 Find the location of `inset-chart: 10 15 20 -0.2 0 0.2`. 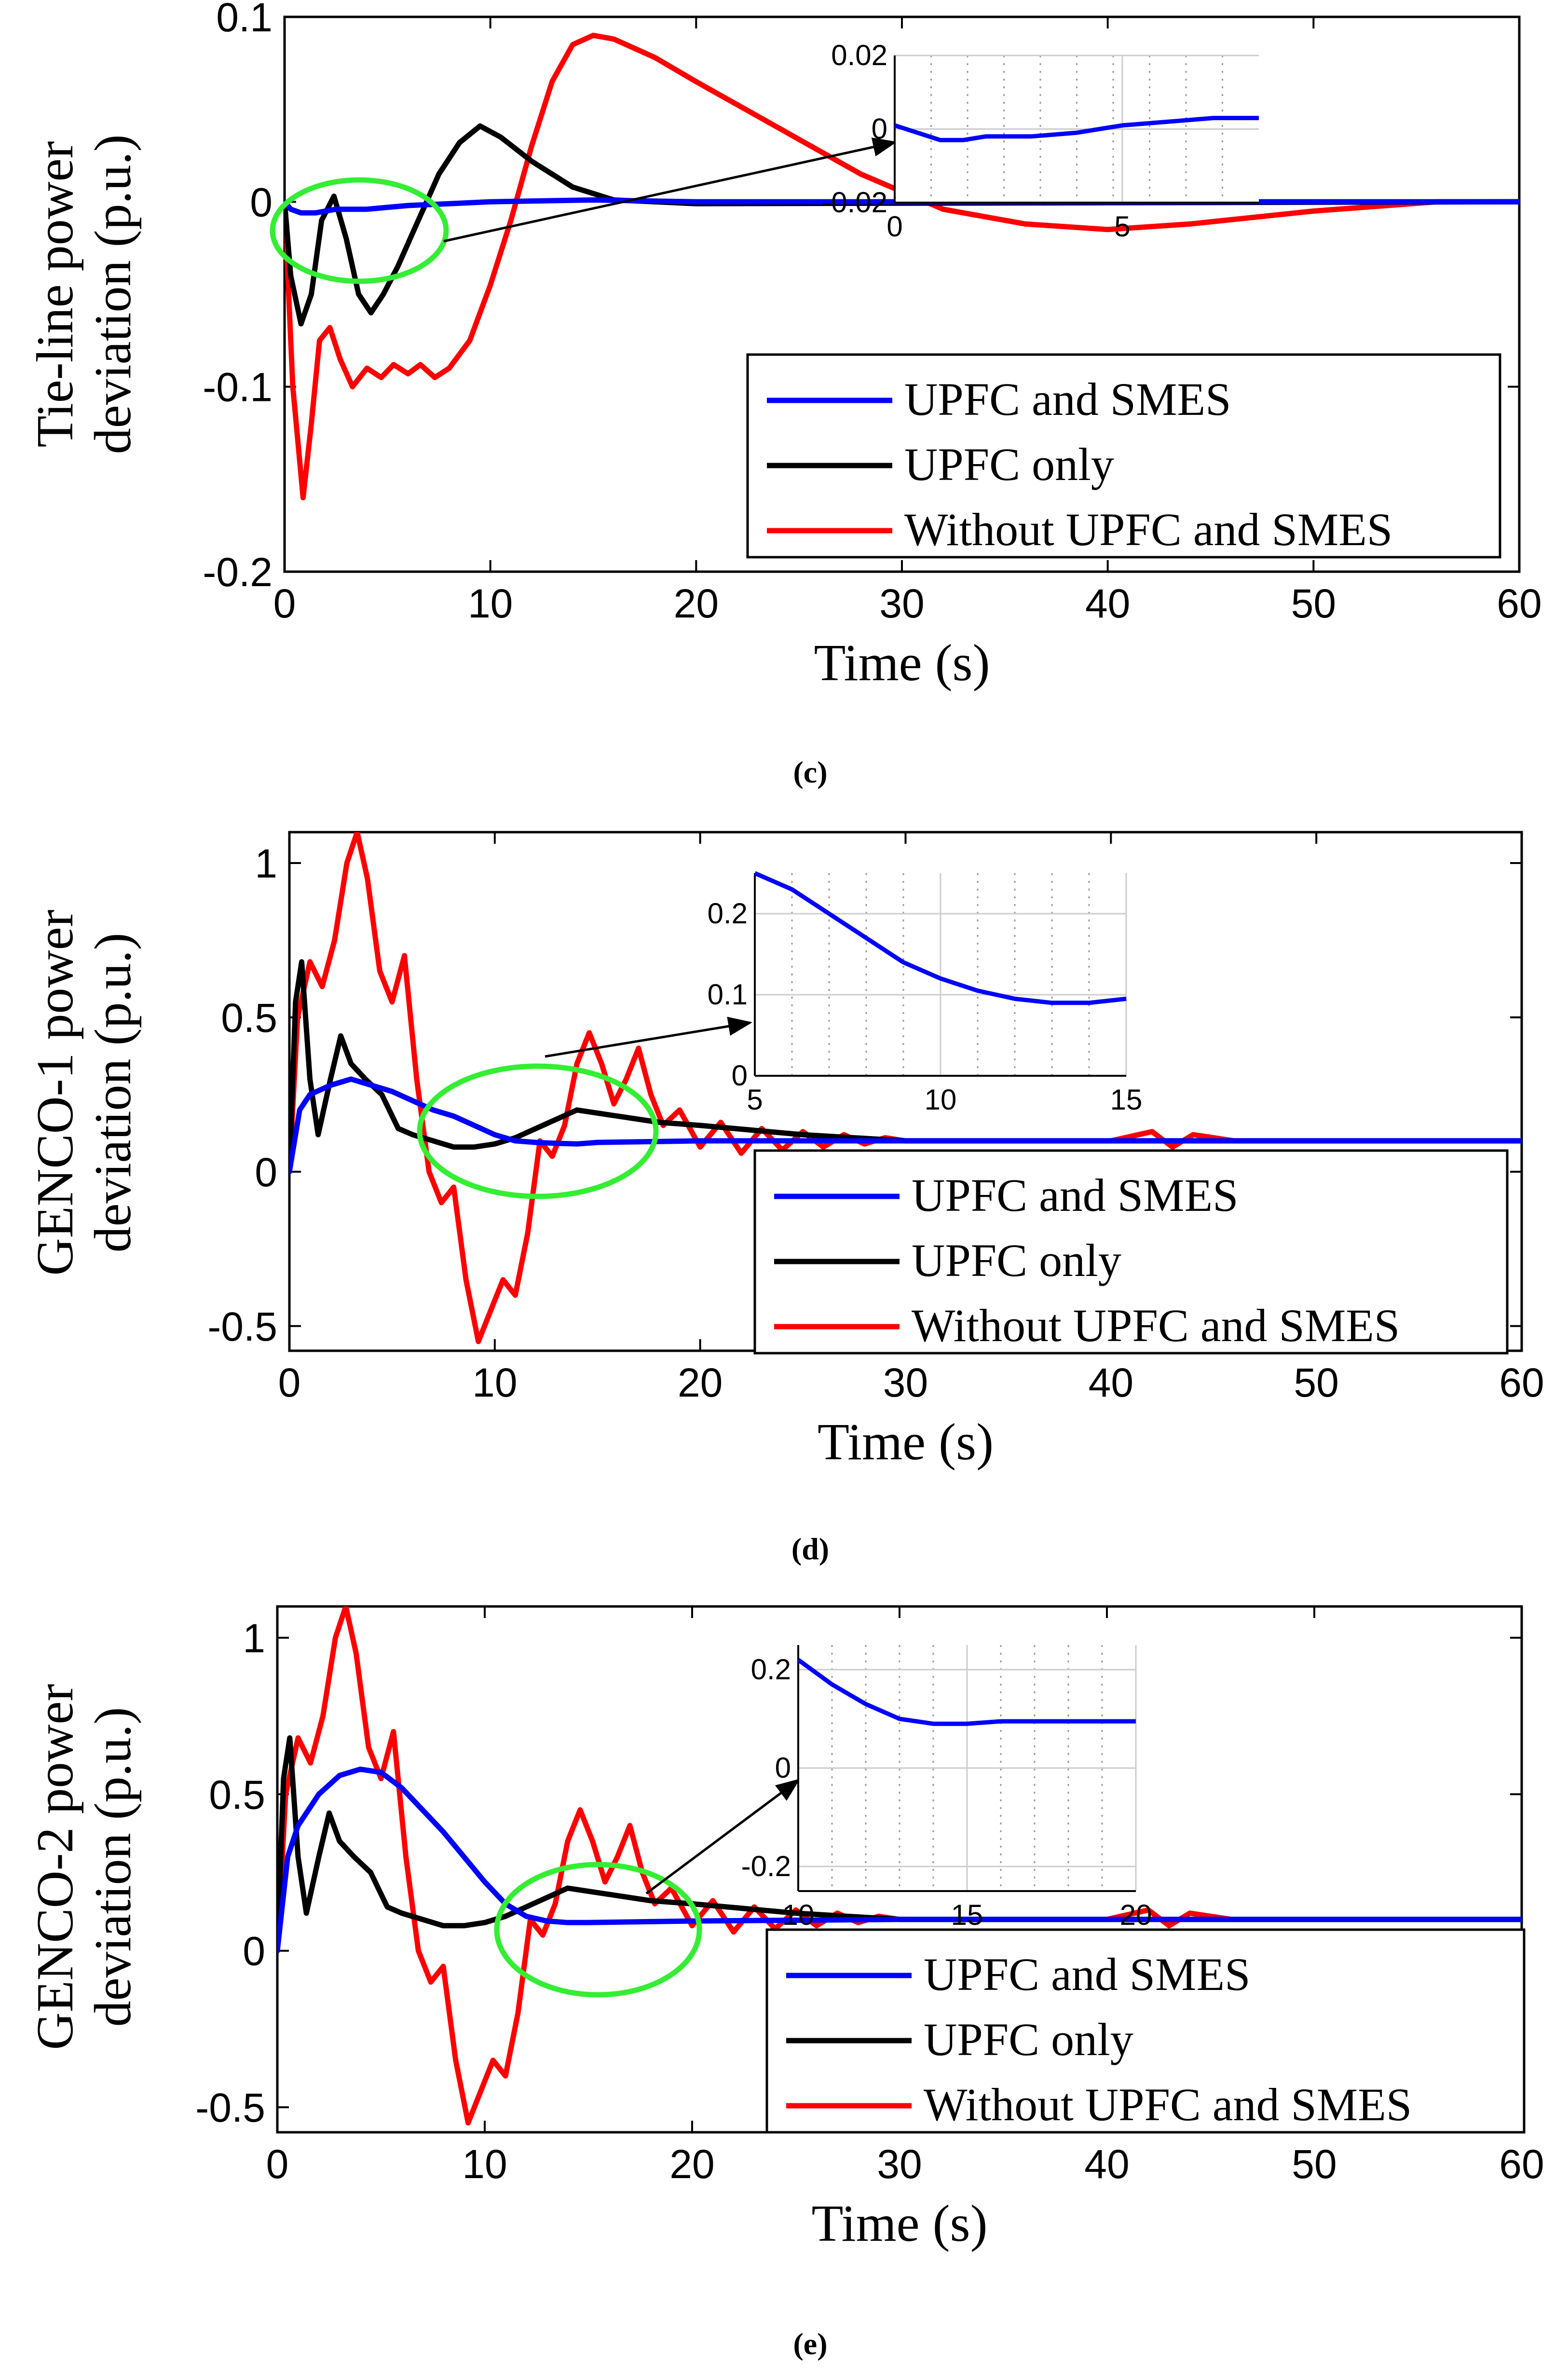

inset-chart: 10 15 20 -0.2 0 0.2 is located at coordinates (947, 1788).